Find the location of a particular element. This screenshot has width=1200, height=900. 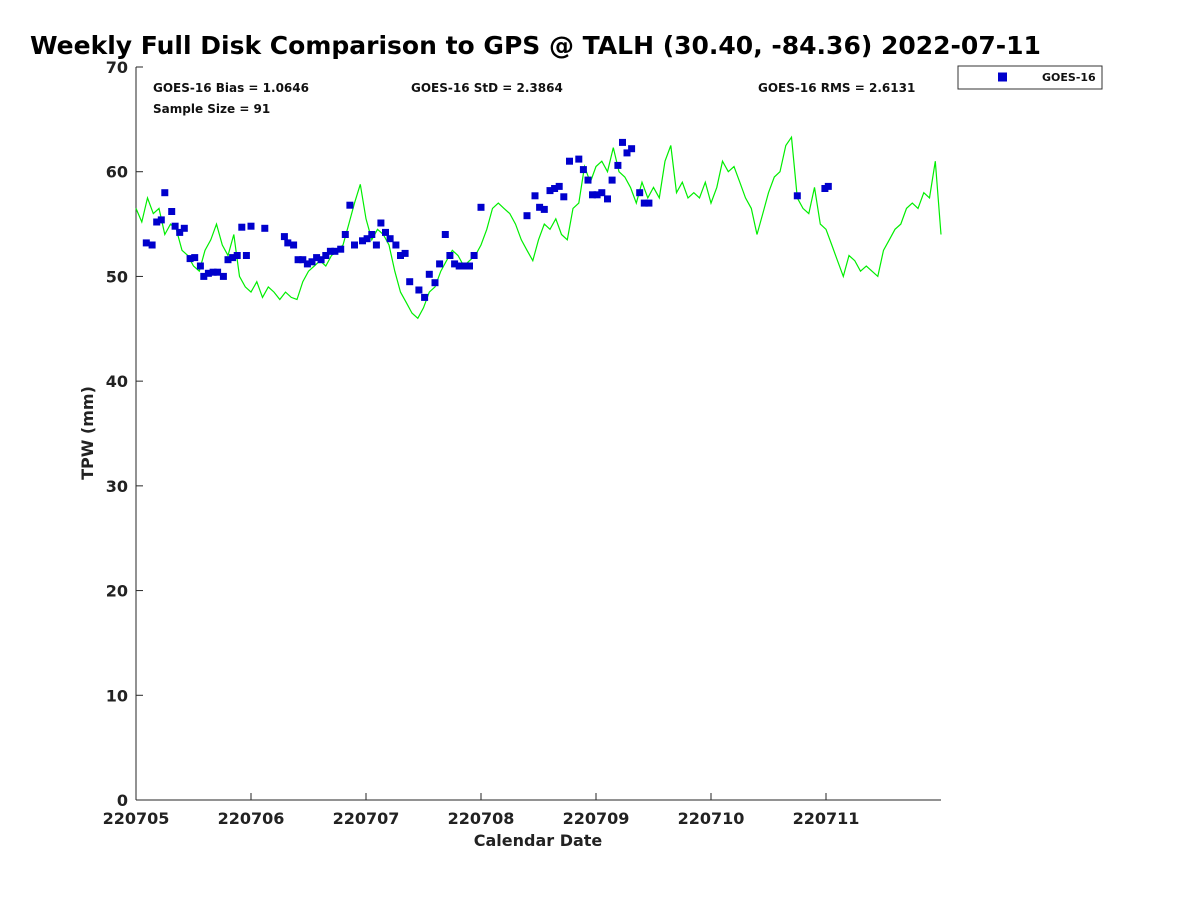

std-stat: GOES-16 StD = 2.3864 is located at coordinates (487, 88).